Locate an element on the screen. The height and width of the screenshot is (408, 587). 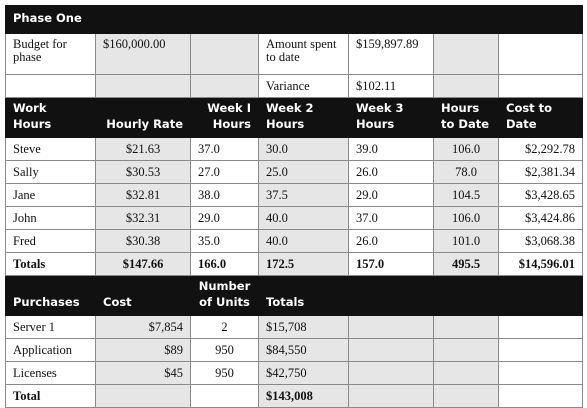
table-cell: Number of Units is located at coordinates (224, 295).